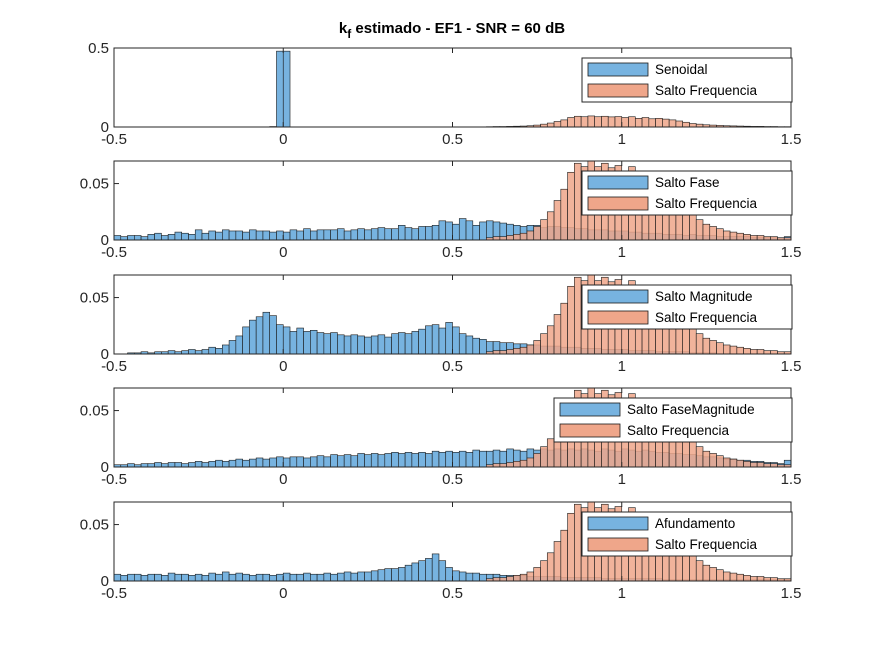  Describe the element at coordinates (791, 479) in the screenshot. I see `x-tick-label: 1.5` at that location.